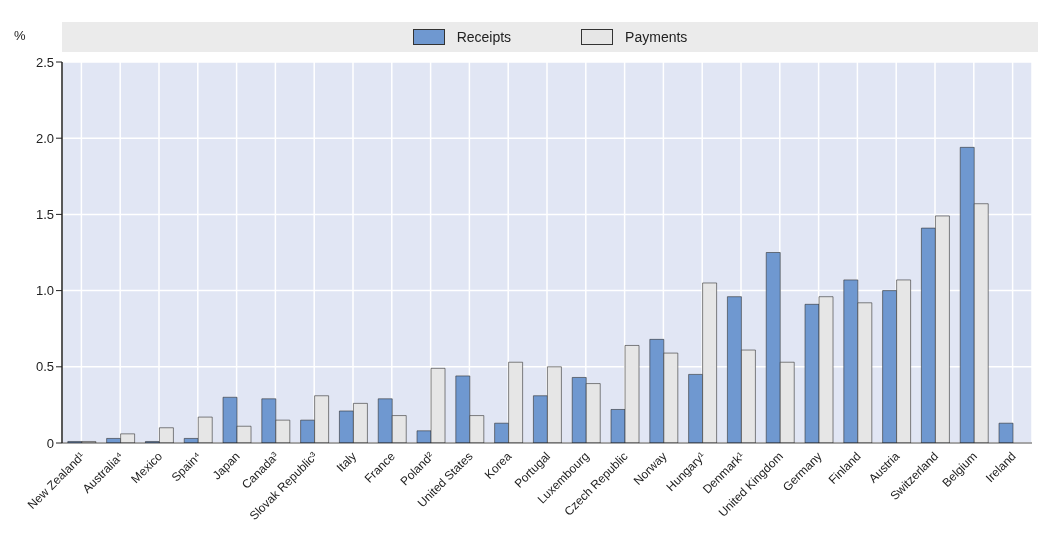  What do you see at coordinates (20, 35) in the screenshot?
I see `y-axis-title: %` at bounding box center [20, 35].